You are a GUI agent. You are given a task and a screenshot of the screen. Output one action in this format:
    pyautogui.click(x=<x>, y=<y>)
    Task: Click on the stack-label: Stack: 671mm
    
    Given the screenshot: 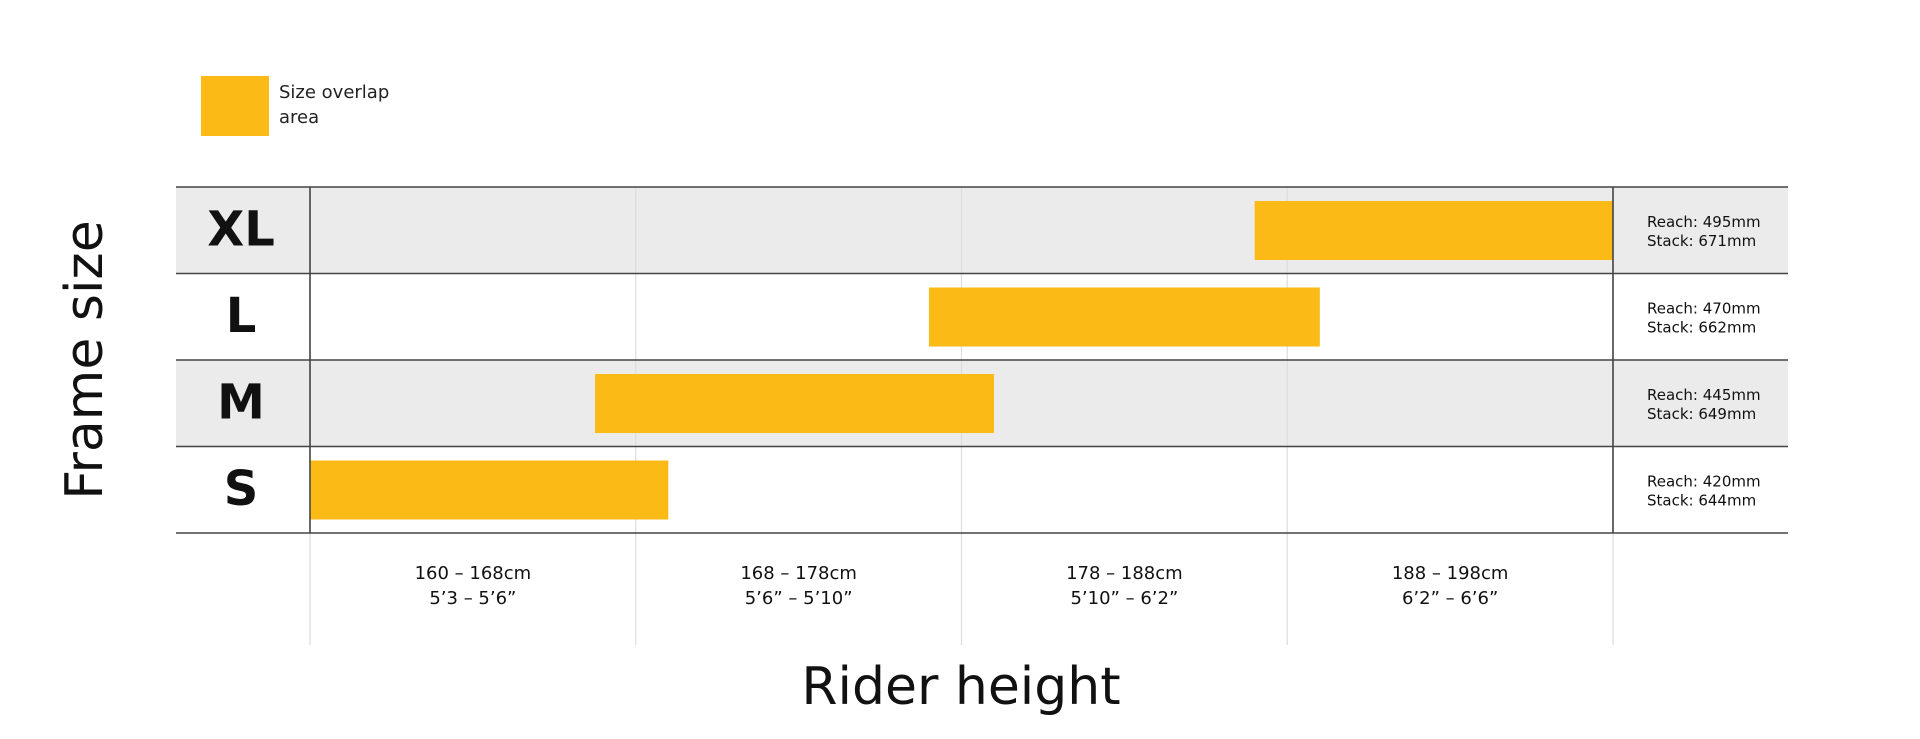 What is the action you would take?
    pyautogui.click(x=1701, y=241)
    